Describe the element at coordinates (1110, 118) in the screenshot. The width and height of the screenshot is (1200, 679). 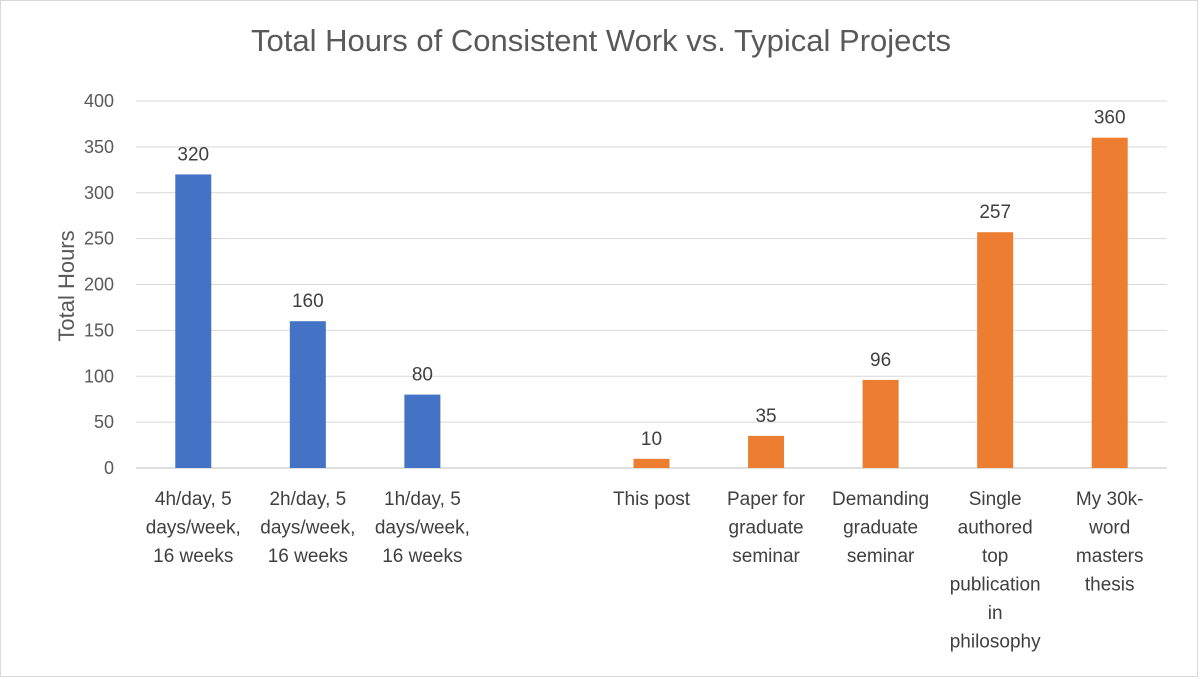
I see `data-label: 360` at that location.